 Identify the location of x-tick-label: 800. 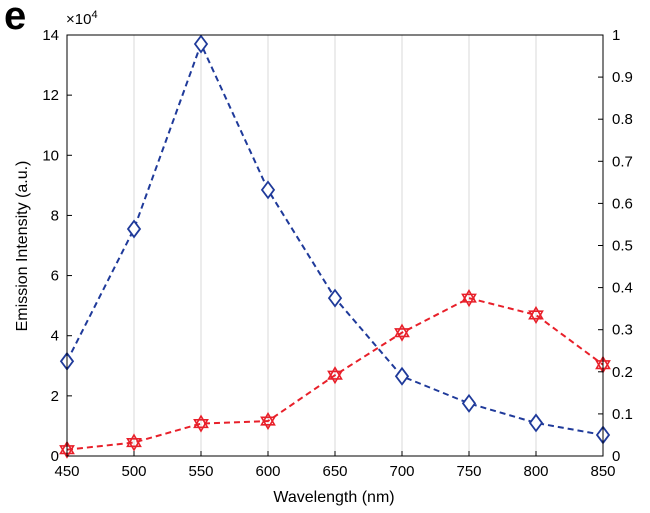
(535, 471).